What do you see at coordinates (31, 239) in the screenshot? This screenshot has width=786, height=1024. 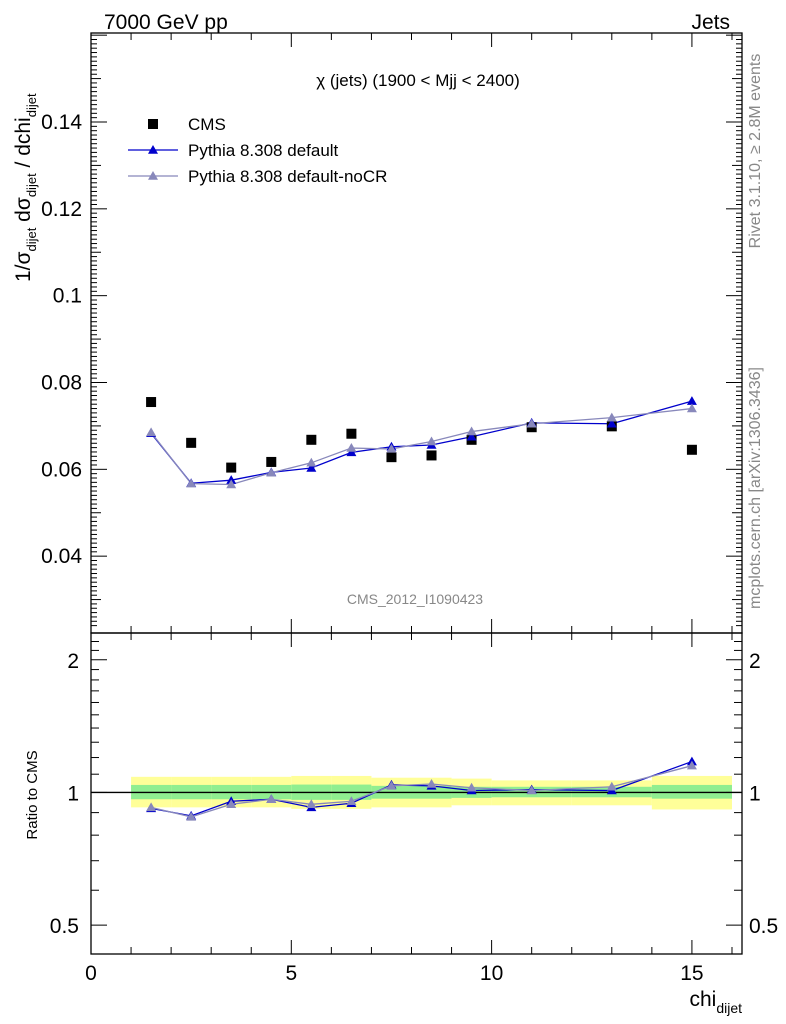 I see `ylabel-sub-a: dijet` at bounding box center [31, 239].